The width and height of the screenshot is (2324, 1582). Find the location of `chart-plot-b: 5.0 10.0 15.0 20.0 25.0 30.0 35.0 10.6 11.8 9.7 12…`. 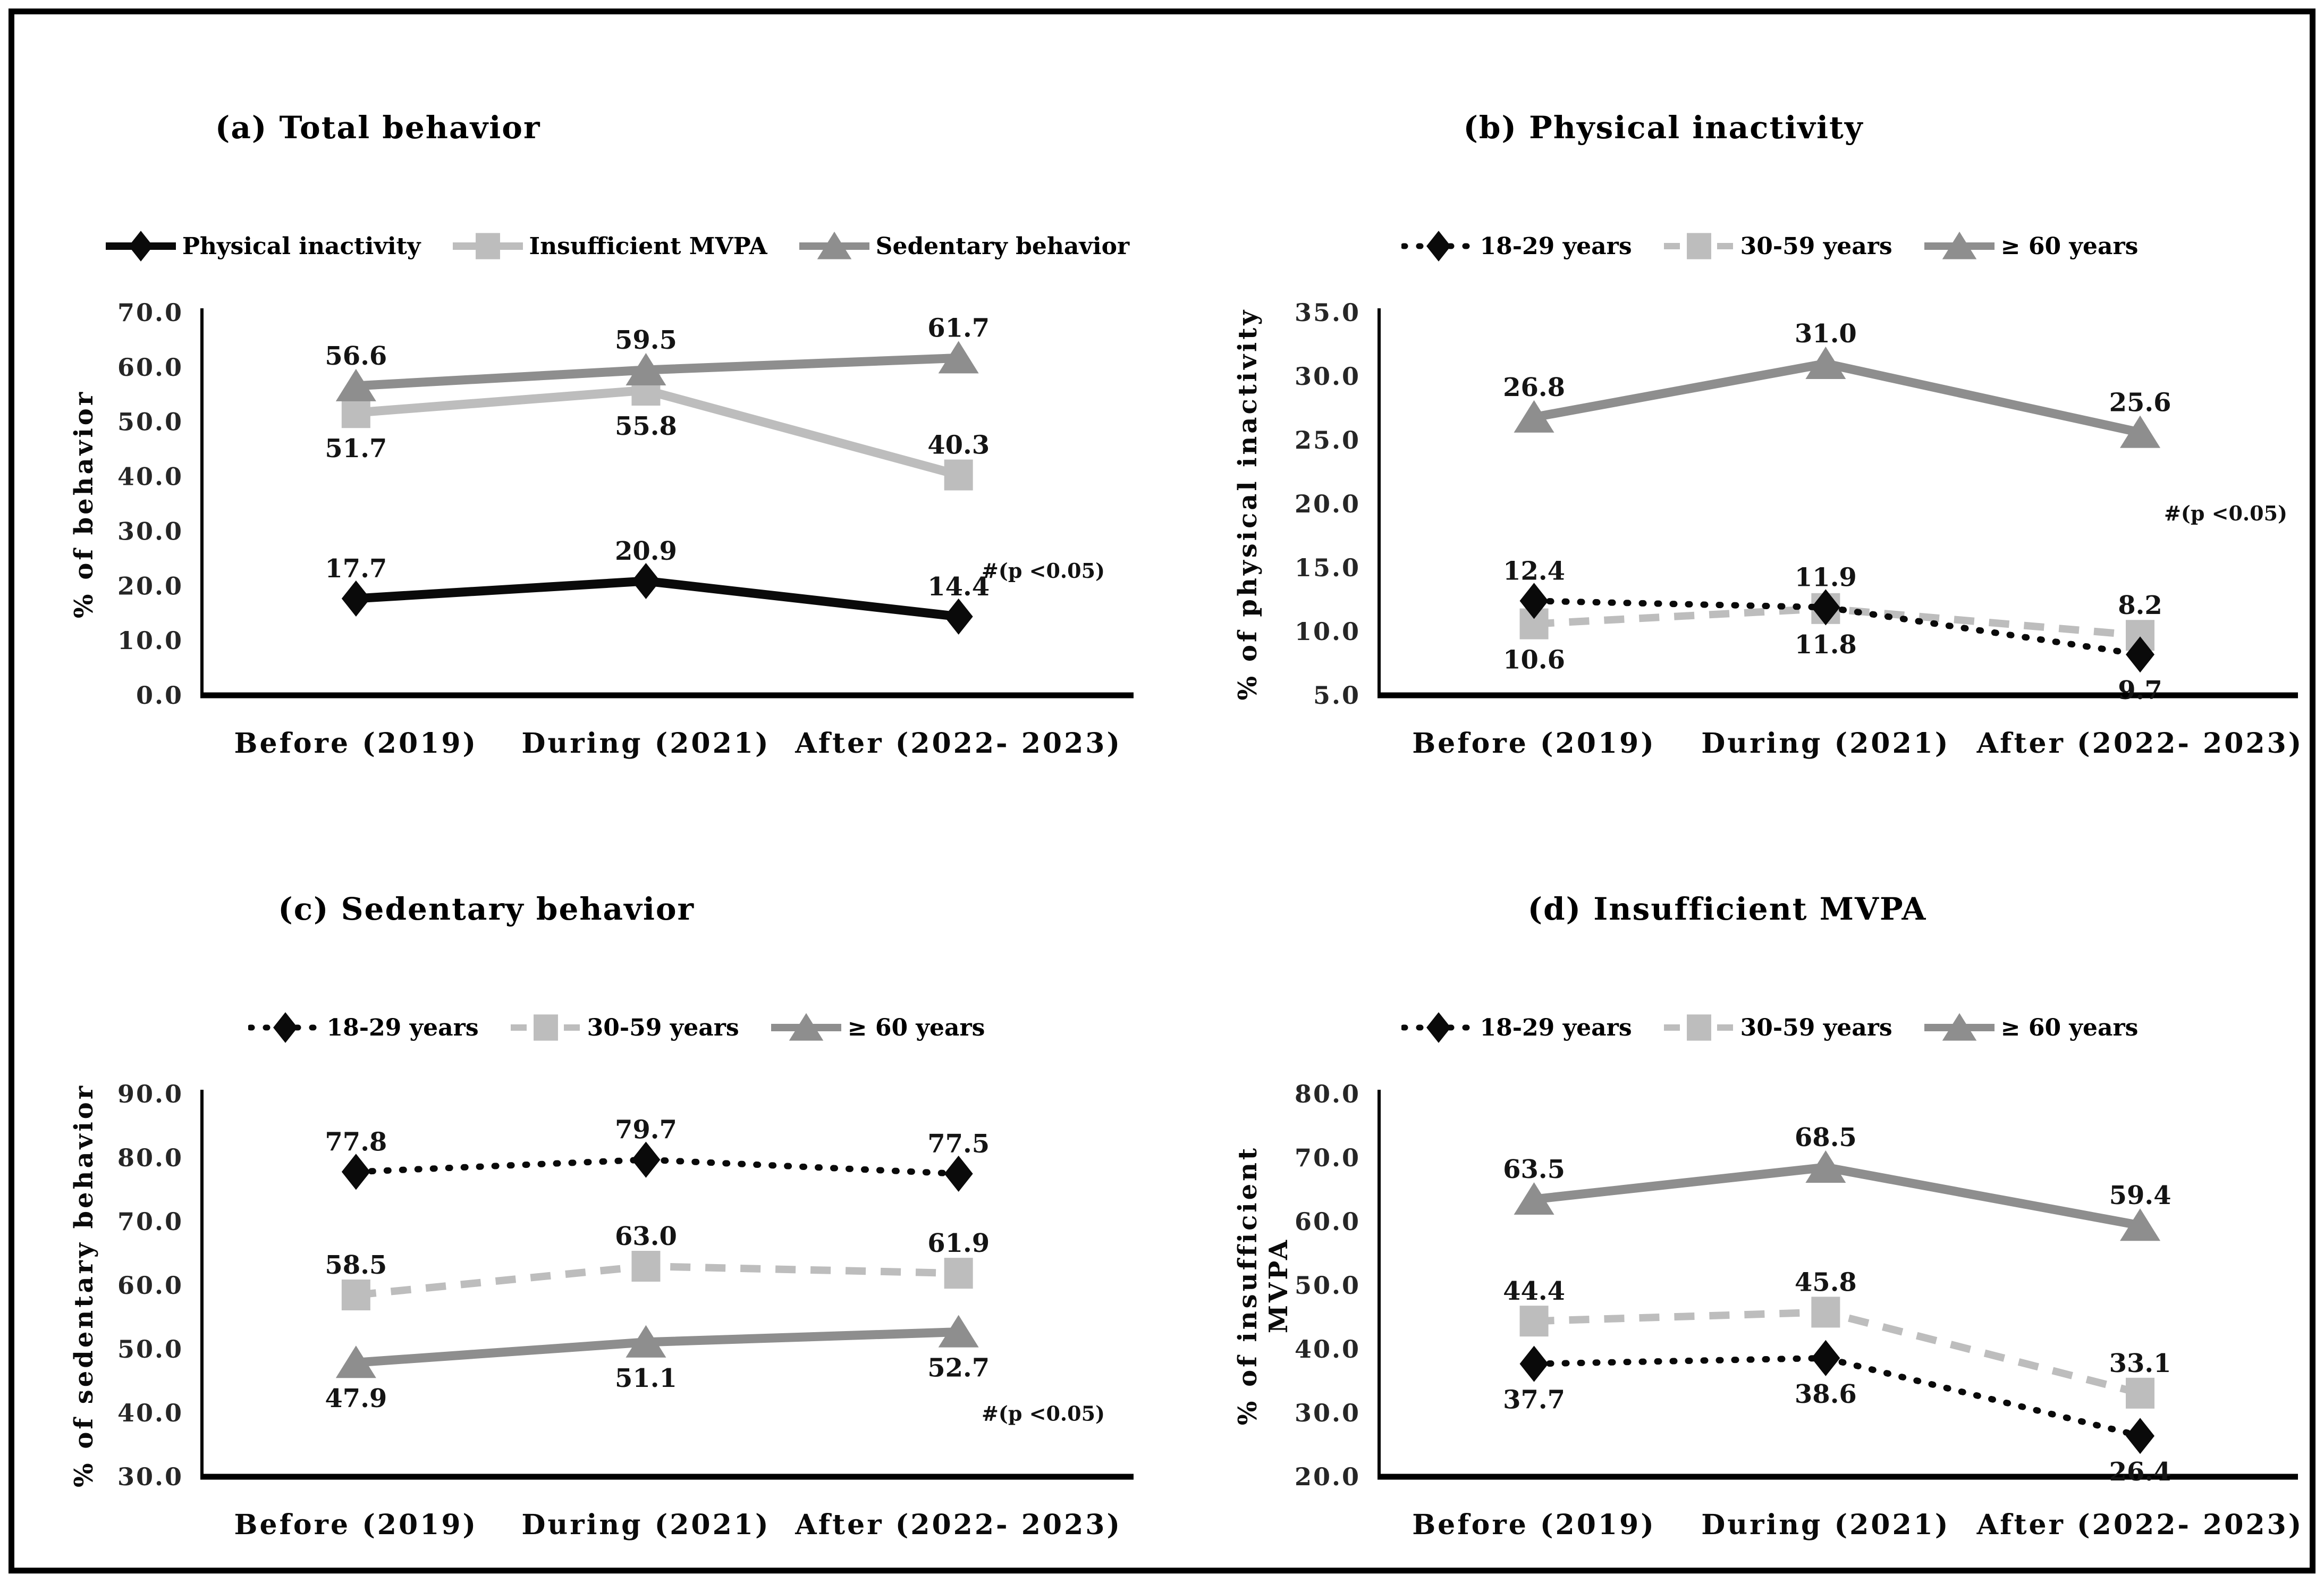

chart-plot-b: 5.0 10.0 15.0 20.0 25.0 30.0 35.0 10.6 11.8 9.7 12… is located at coordinates (1767, 525).